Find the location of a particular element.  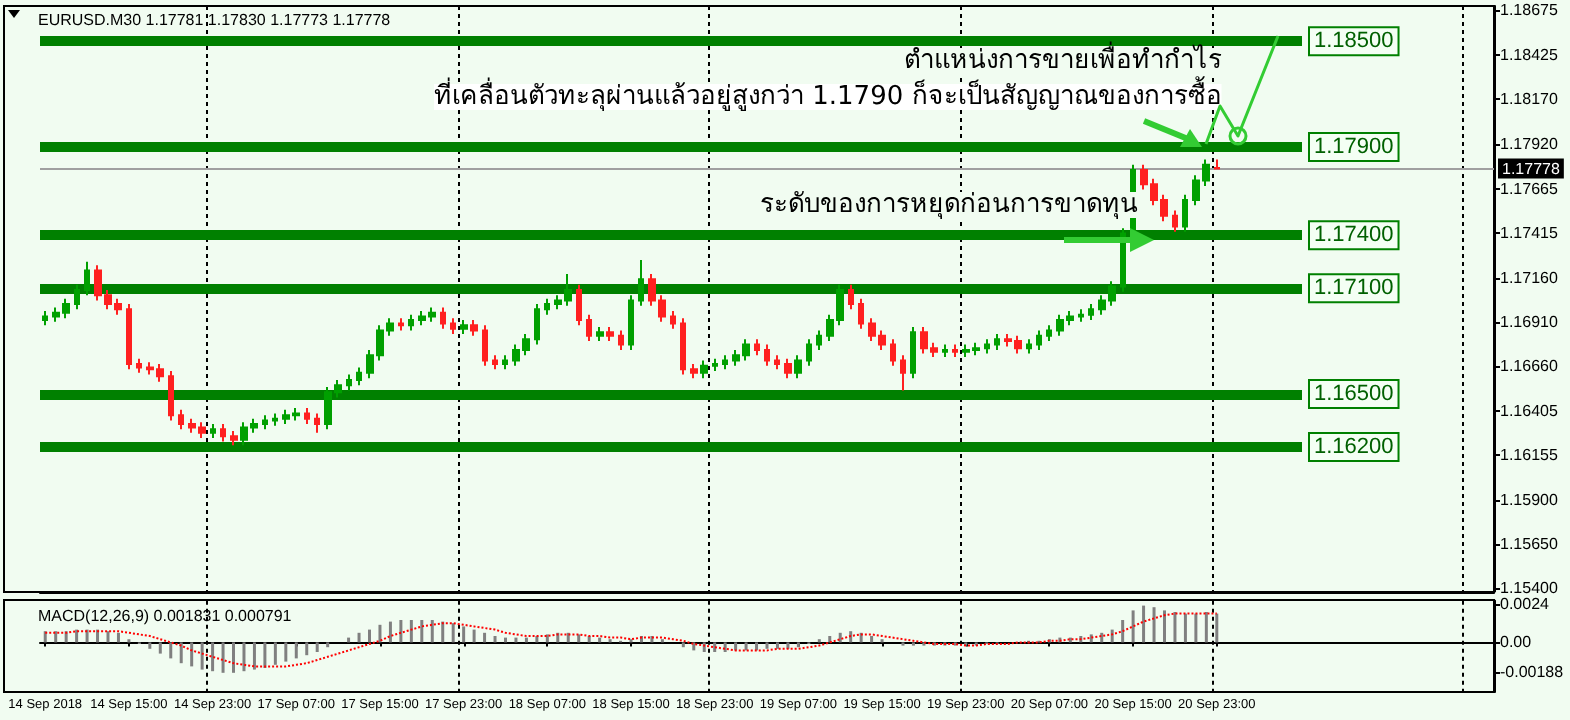

y-tick-label: 0.0024 is located at coordinates (1525, 604).